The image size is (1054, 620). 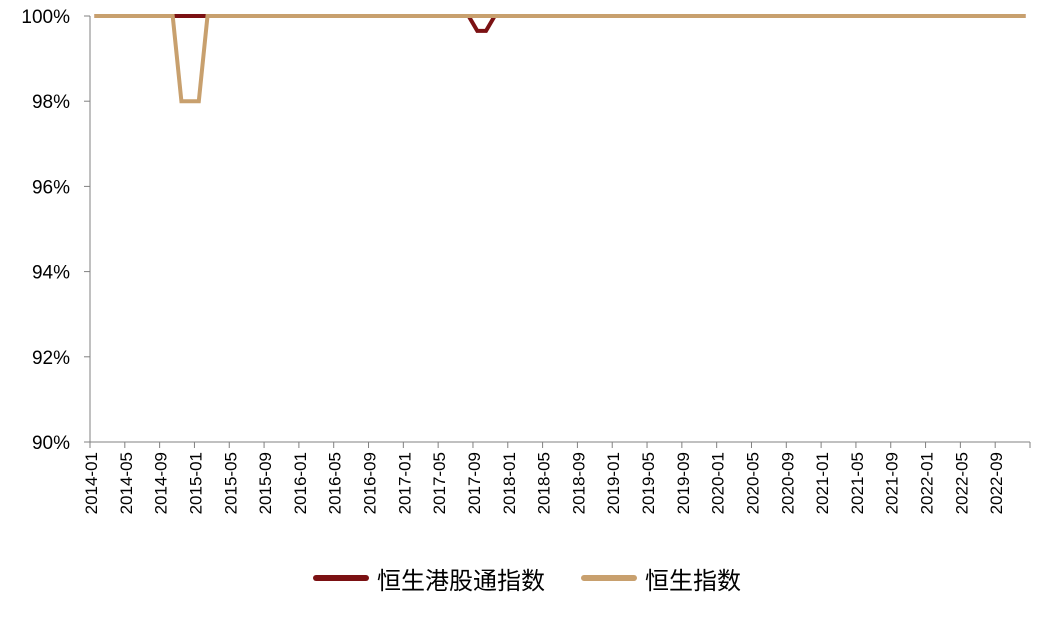 What do you see at coordinates (560, 23) in the screenshot?
I see `series-line-hs-stock-connect` at bounding box center [560, 23].